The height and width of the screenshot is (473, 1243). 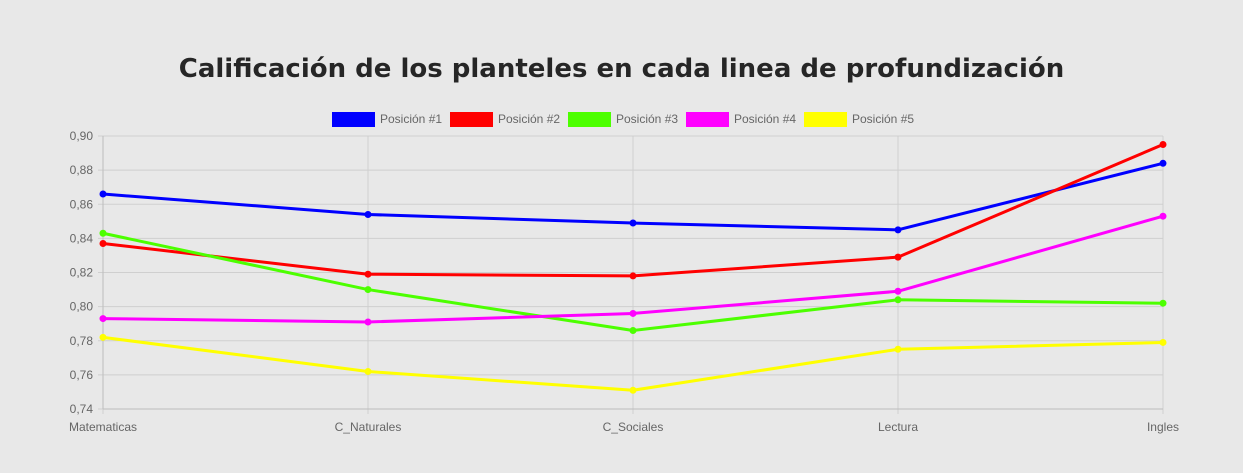 I want to click on legend-label: Posición #1, so click(x=411, y=119).